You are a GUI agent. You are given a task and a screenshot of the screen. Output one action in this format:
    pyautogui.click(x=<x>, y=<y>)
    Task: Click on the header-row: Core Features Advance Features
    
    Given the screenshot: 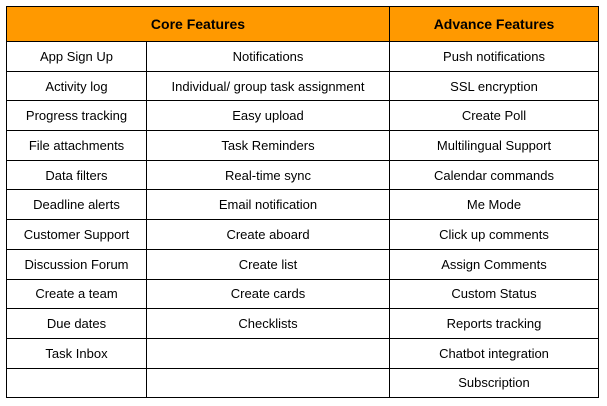 What is the action you would take?
    pyautogui.click(x=302, y=24)
    